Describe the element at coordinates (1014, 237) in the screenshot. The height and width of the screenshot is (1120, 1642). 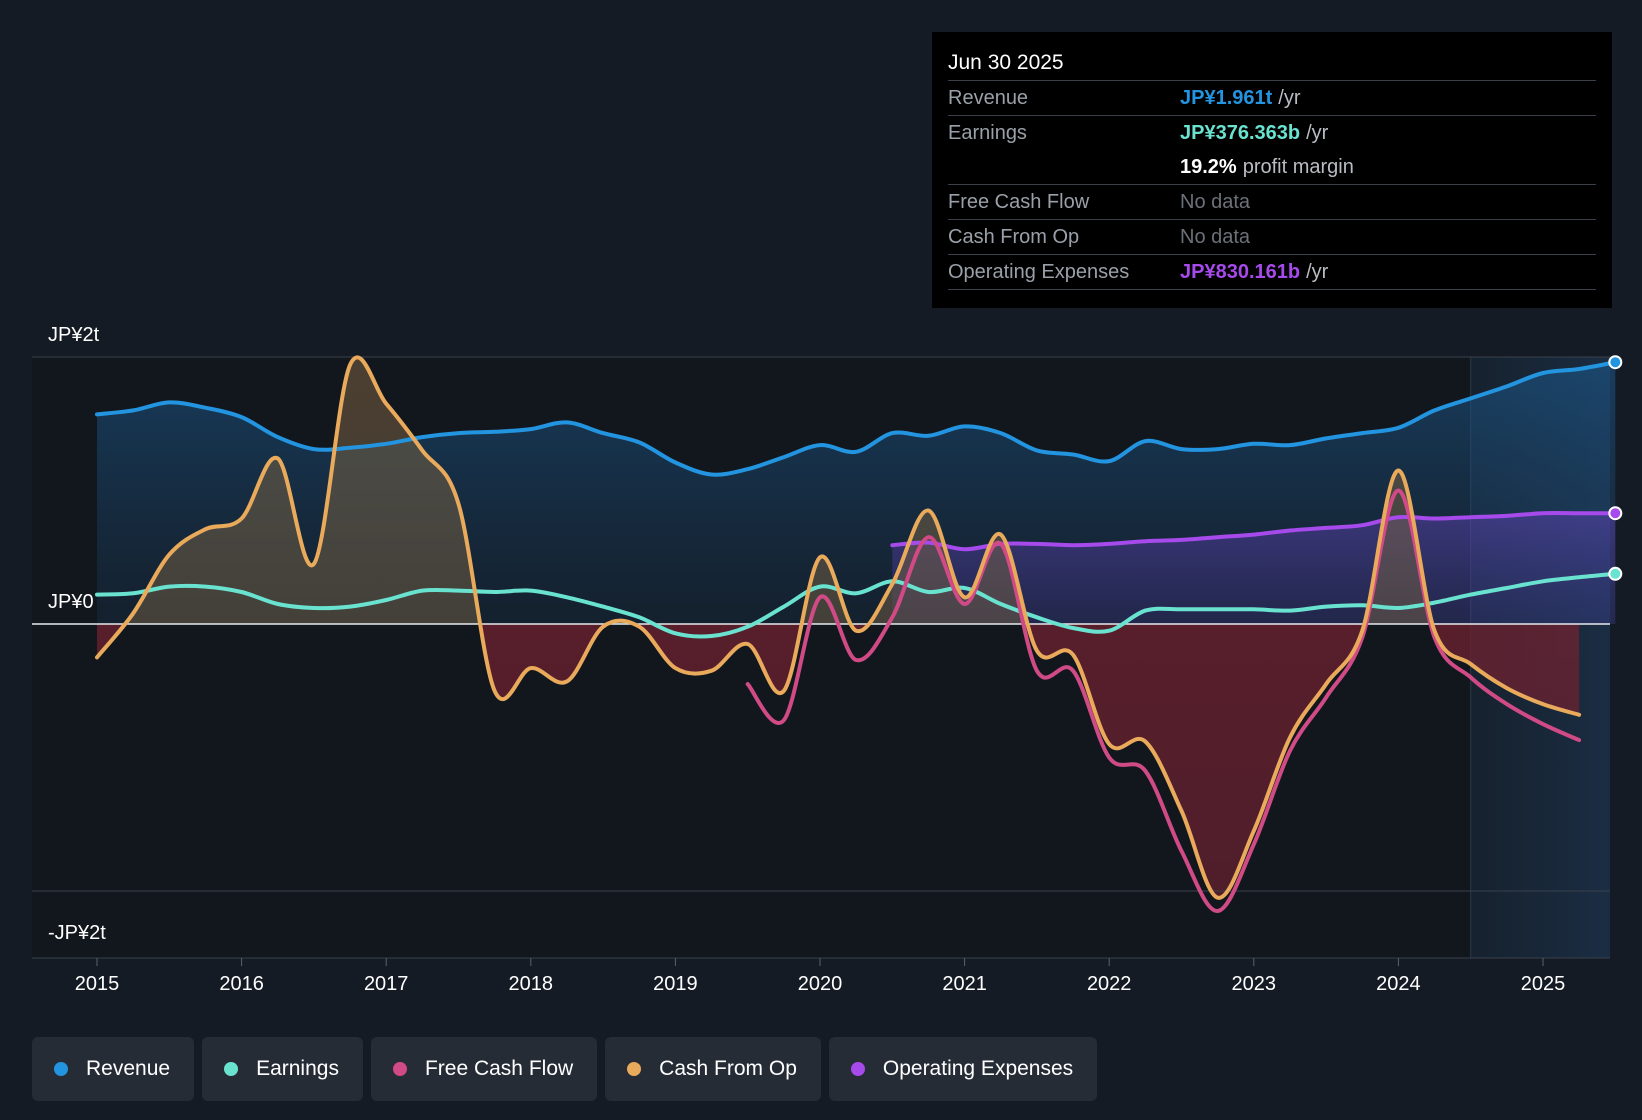
I see `tooltip-cfo-label: Cash From Op` at that location.